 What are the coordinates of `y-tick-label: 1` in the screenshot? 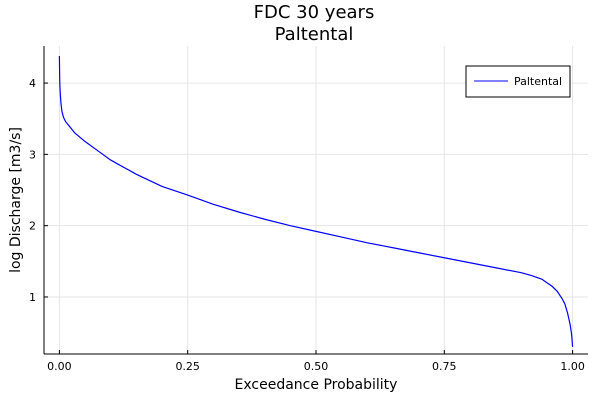 It's located at (32, 297).